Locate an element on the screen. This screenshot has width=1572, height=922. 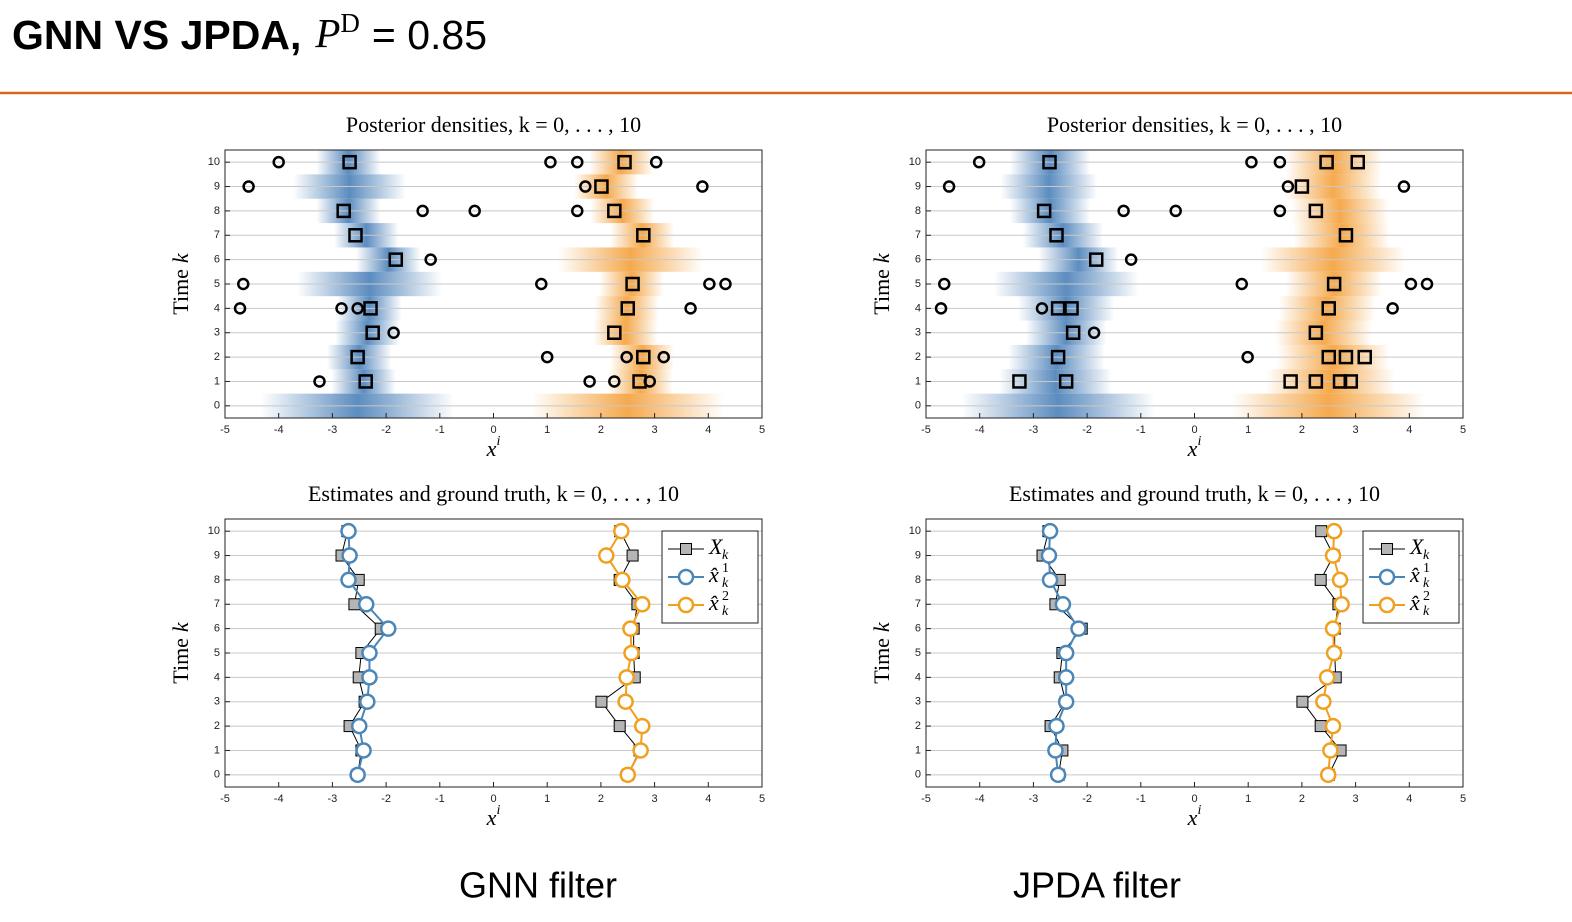
x-tick-label: -3 is located at coordinates (1034, 799).